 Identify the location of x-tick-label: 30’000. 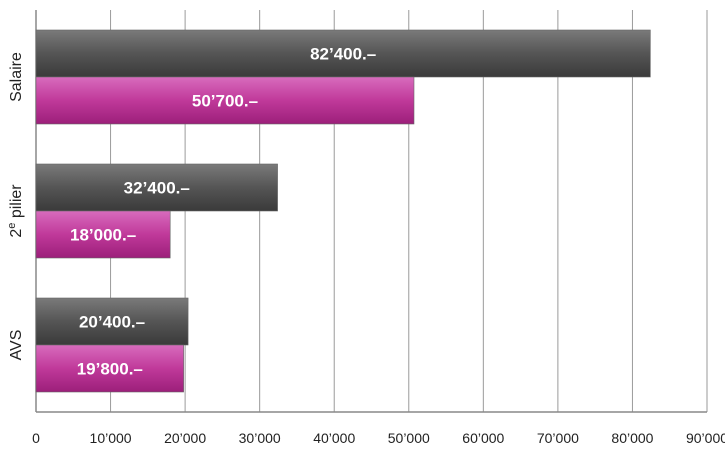
(260, 438).